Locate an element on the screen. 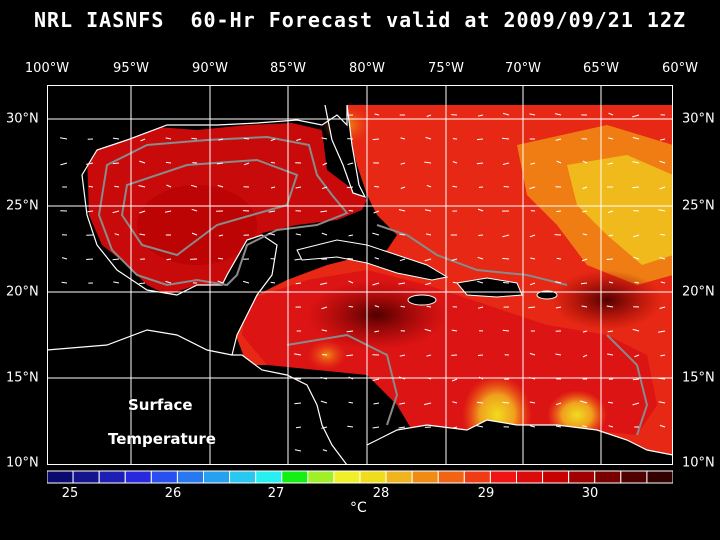  lon-label-60w: 60°W is located at coordinates (680, 68).